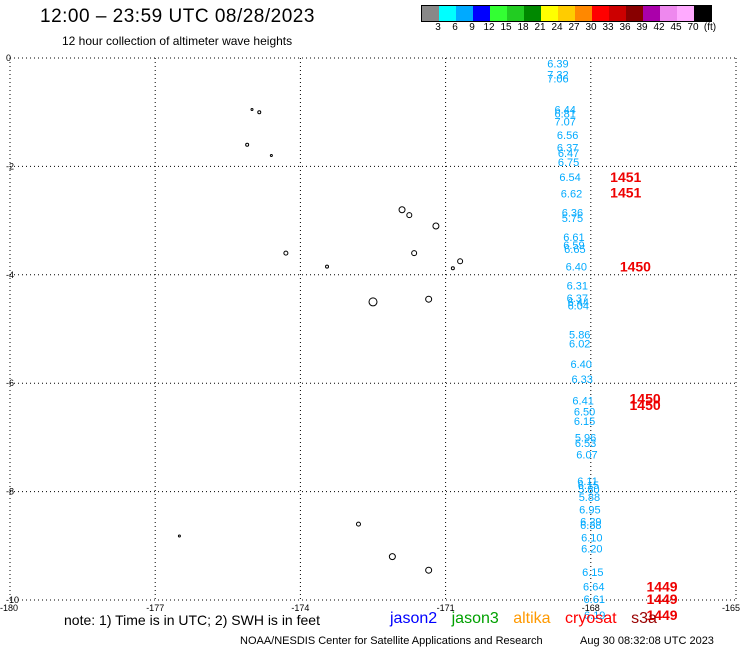 This screenshot has width=740, height=650. I want to click on satellite-legend: jason2 jason3 altika cryosat s3a, so click(528, 619).